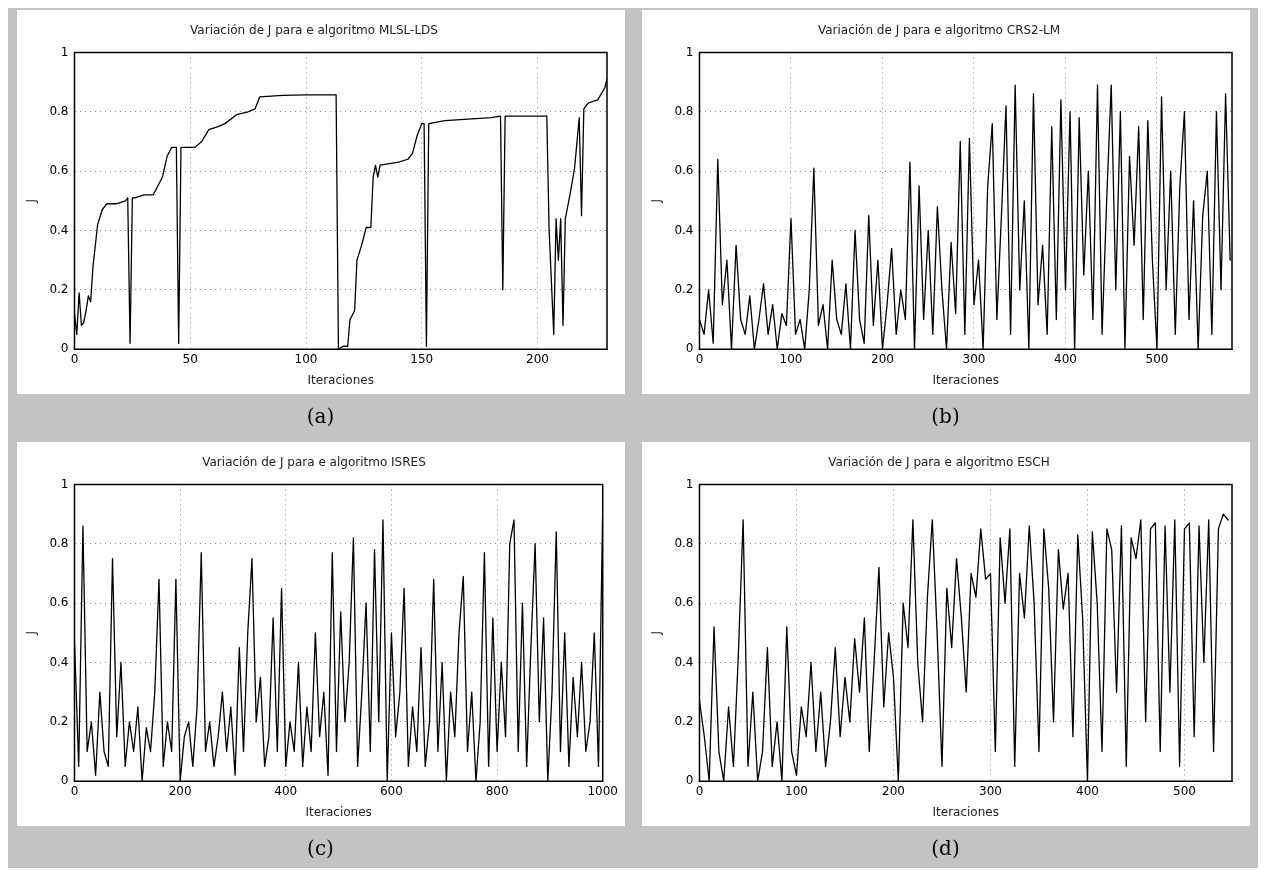 The image size is (1266, 874). What do you see at coordinates (320, 416) in the screenshot?
I see `text: (a)` at bounding box center [320, 416].